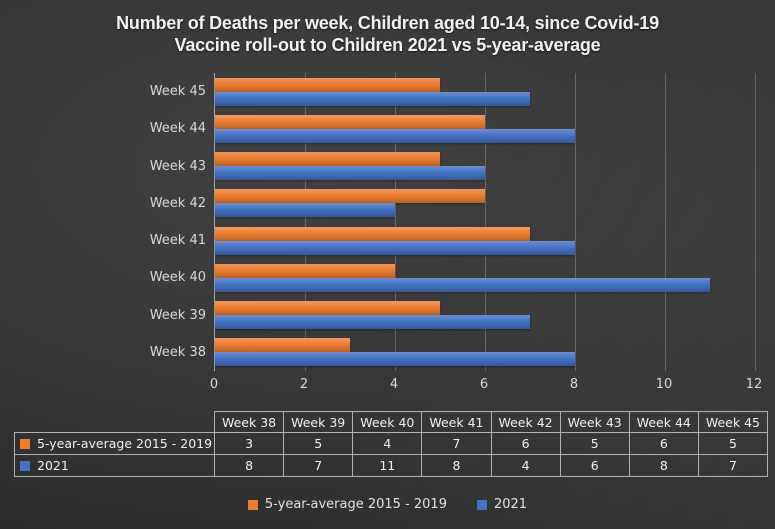  What do you see at coordinates (177, 203) in the screenshot?
I see `y-axis-label: Week 42` at bounding box center [177, 203].